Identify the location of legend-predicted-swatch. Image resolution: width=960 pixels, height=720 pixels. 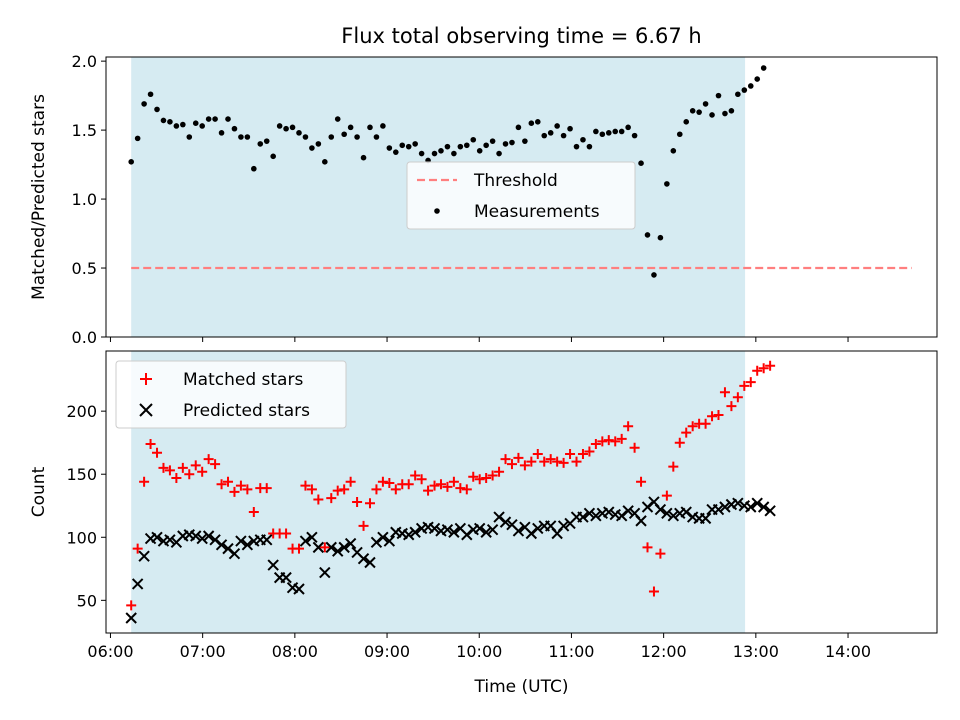
(146, 410).